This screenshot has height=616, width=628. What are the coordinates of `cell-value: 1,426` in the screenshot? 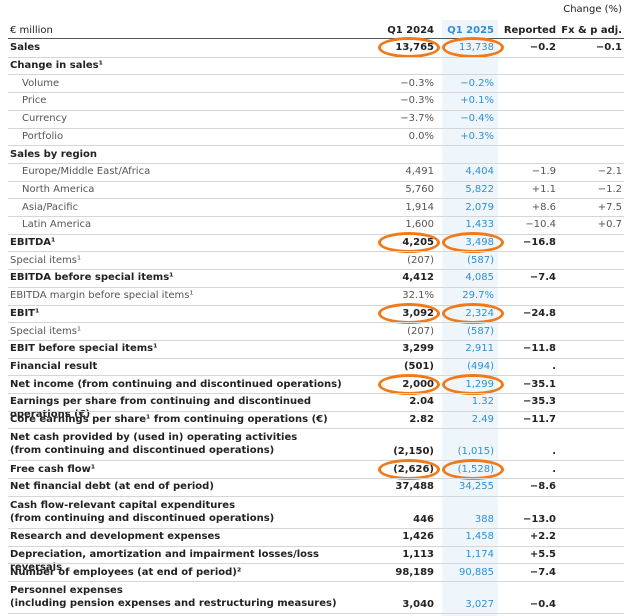 It's located at (418, 537).